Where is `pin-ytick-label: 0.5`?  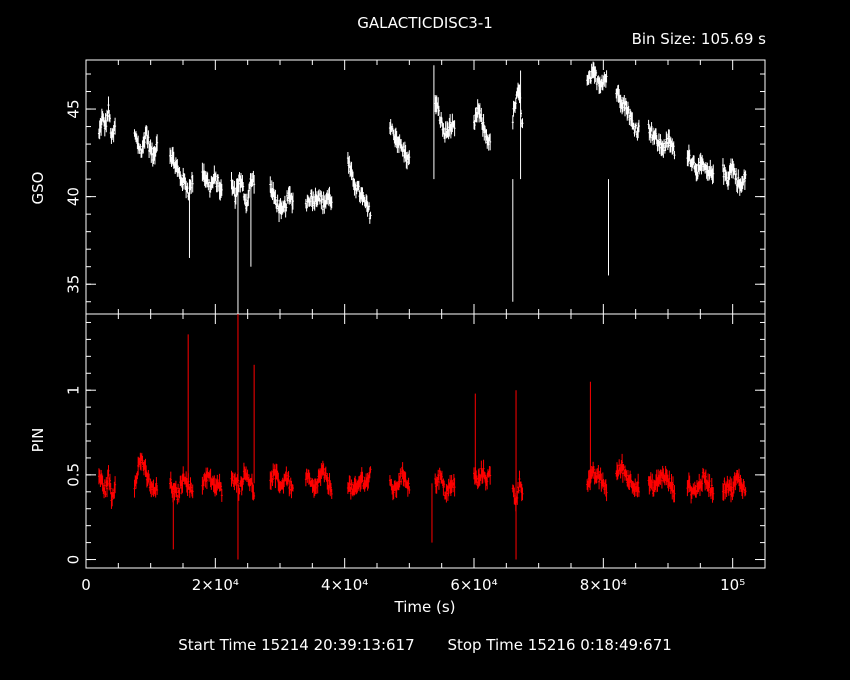
pin-ytick-label: 0.5 is located at coordinates (74, 475).